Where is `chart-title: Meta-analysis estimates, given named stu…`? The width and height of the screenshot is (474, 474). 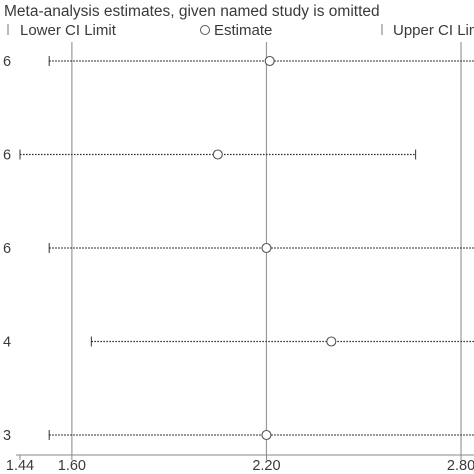
chart-title: Meta-analysis estimates, given named stu… is located at coordinates (192, 11).